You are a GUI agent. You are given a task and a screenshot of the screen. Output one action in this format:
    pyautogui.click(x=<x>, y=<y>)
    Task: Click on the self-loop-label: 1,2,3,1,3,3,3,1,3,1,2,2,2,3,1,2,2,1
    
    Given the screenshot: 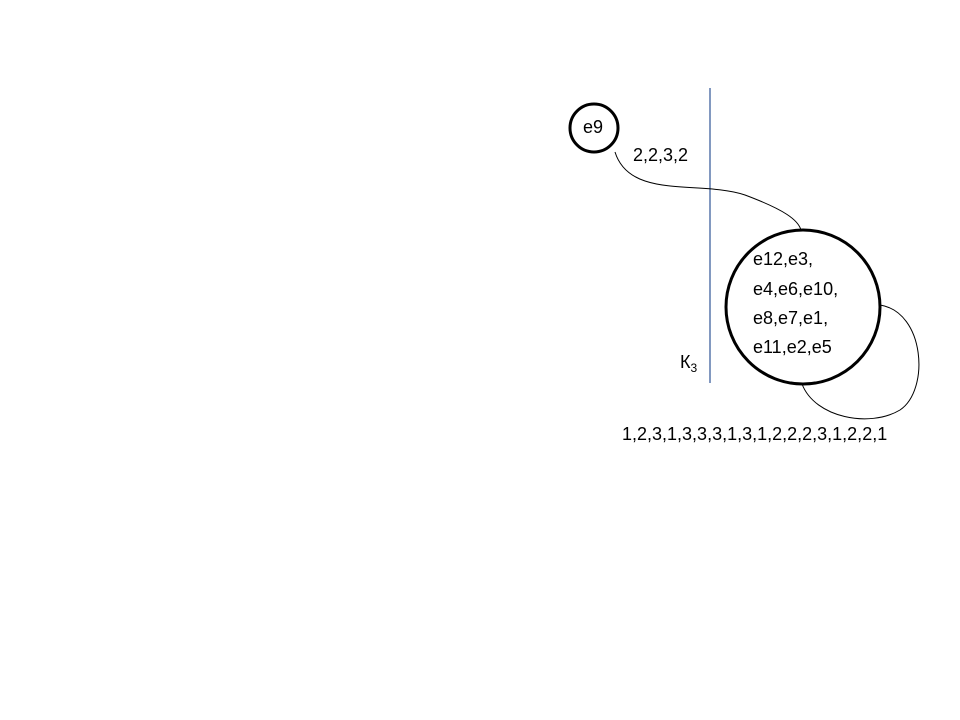 What is the action you would take?
    pyautogui.click(x=755, y=434)
    